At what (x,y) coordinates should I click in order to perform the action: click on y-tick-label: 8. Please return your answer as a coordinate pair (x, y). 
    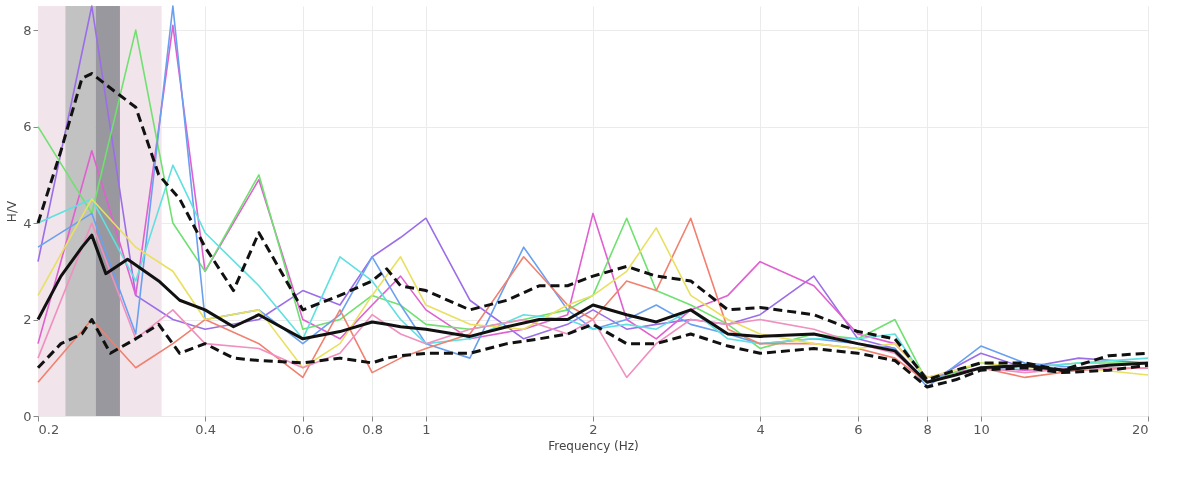
    Looking at the image, I should click on (27, 30).